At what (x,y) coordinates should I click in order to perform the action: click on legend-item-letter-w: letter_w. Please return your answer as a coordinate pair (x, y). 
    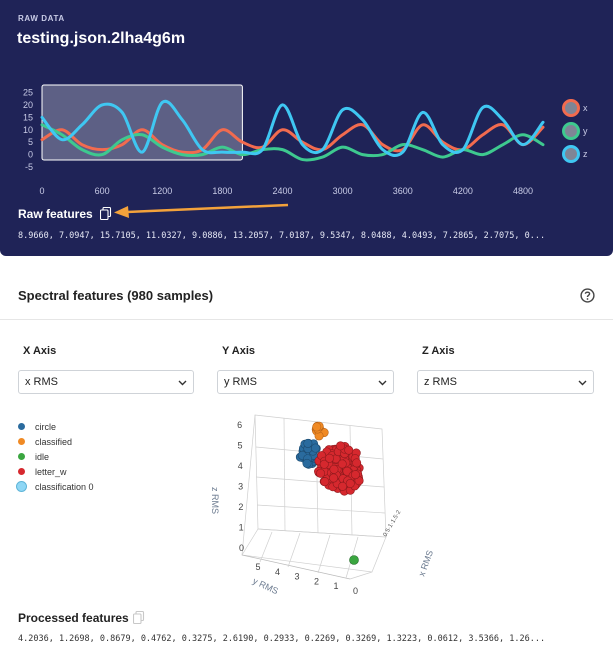
    Looking at the image, I should click on (56, 471).